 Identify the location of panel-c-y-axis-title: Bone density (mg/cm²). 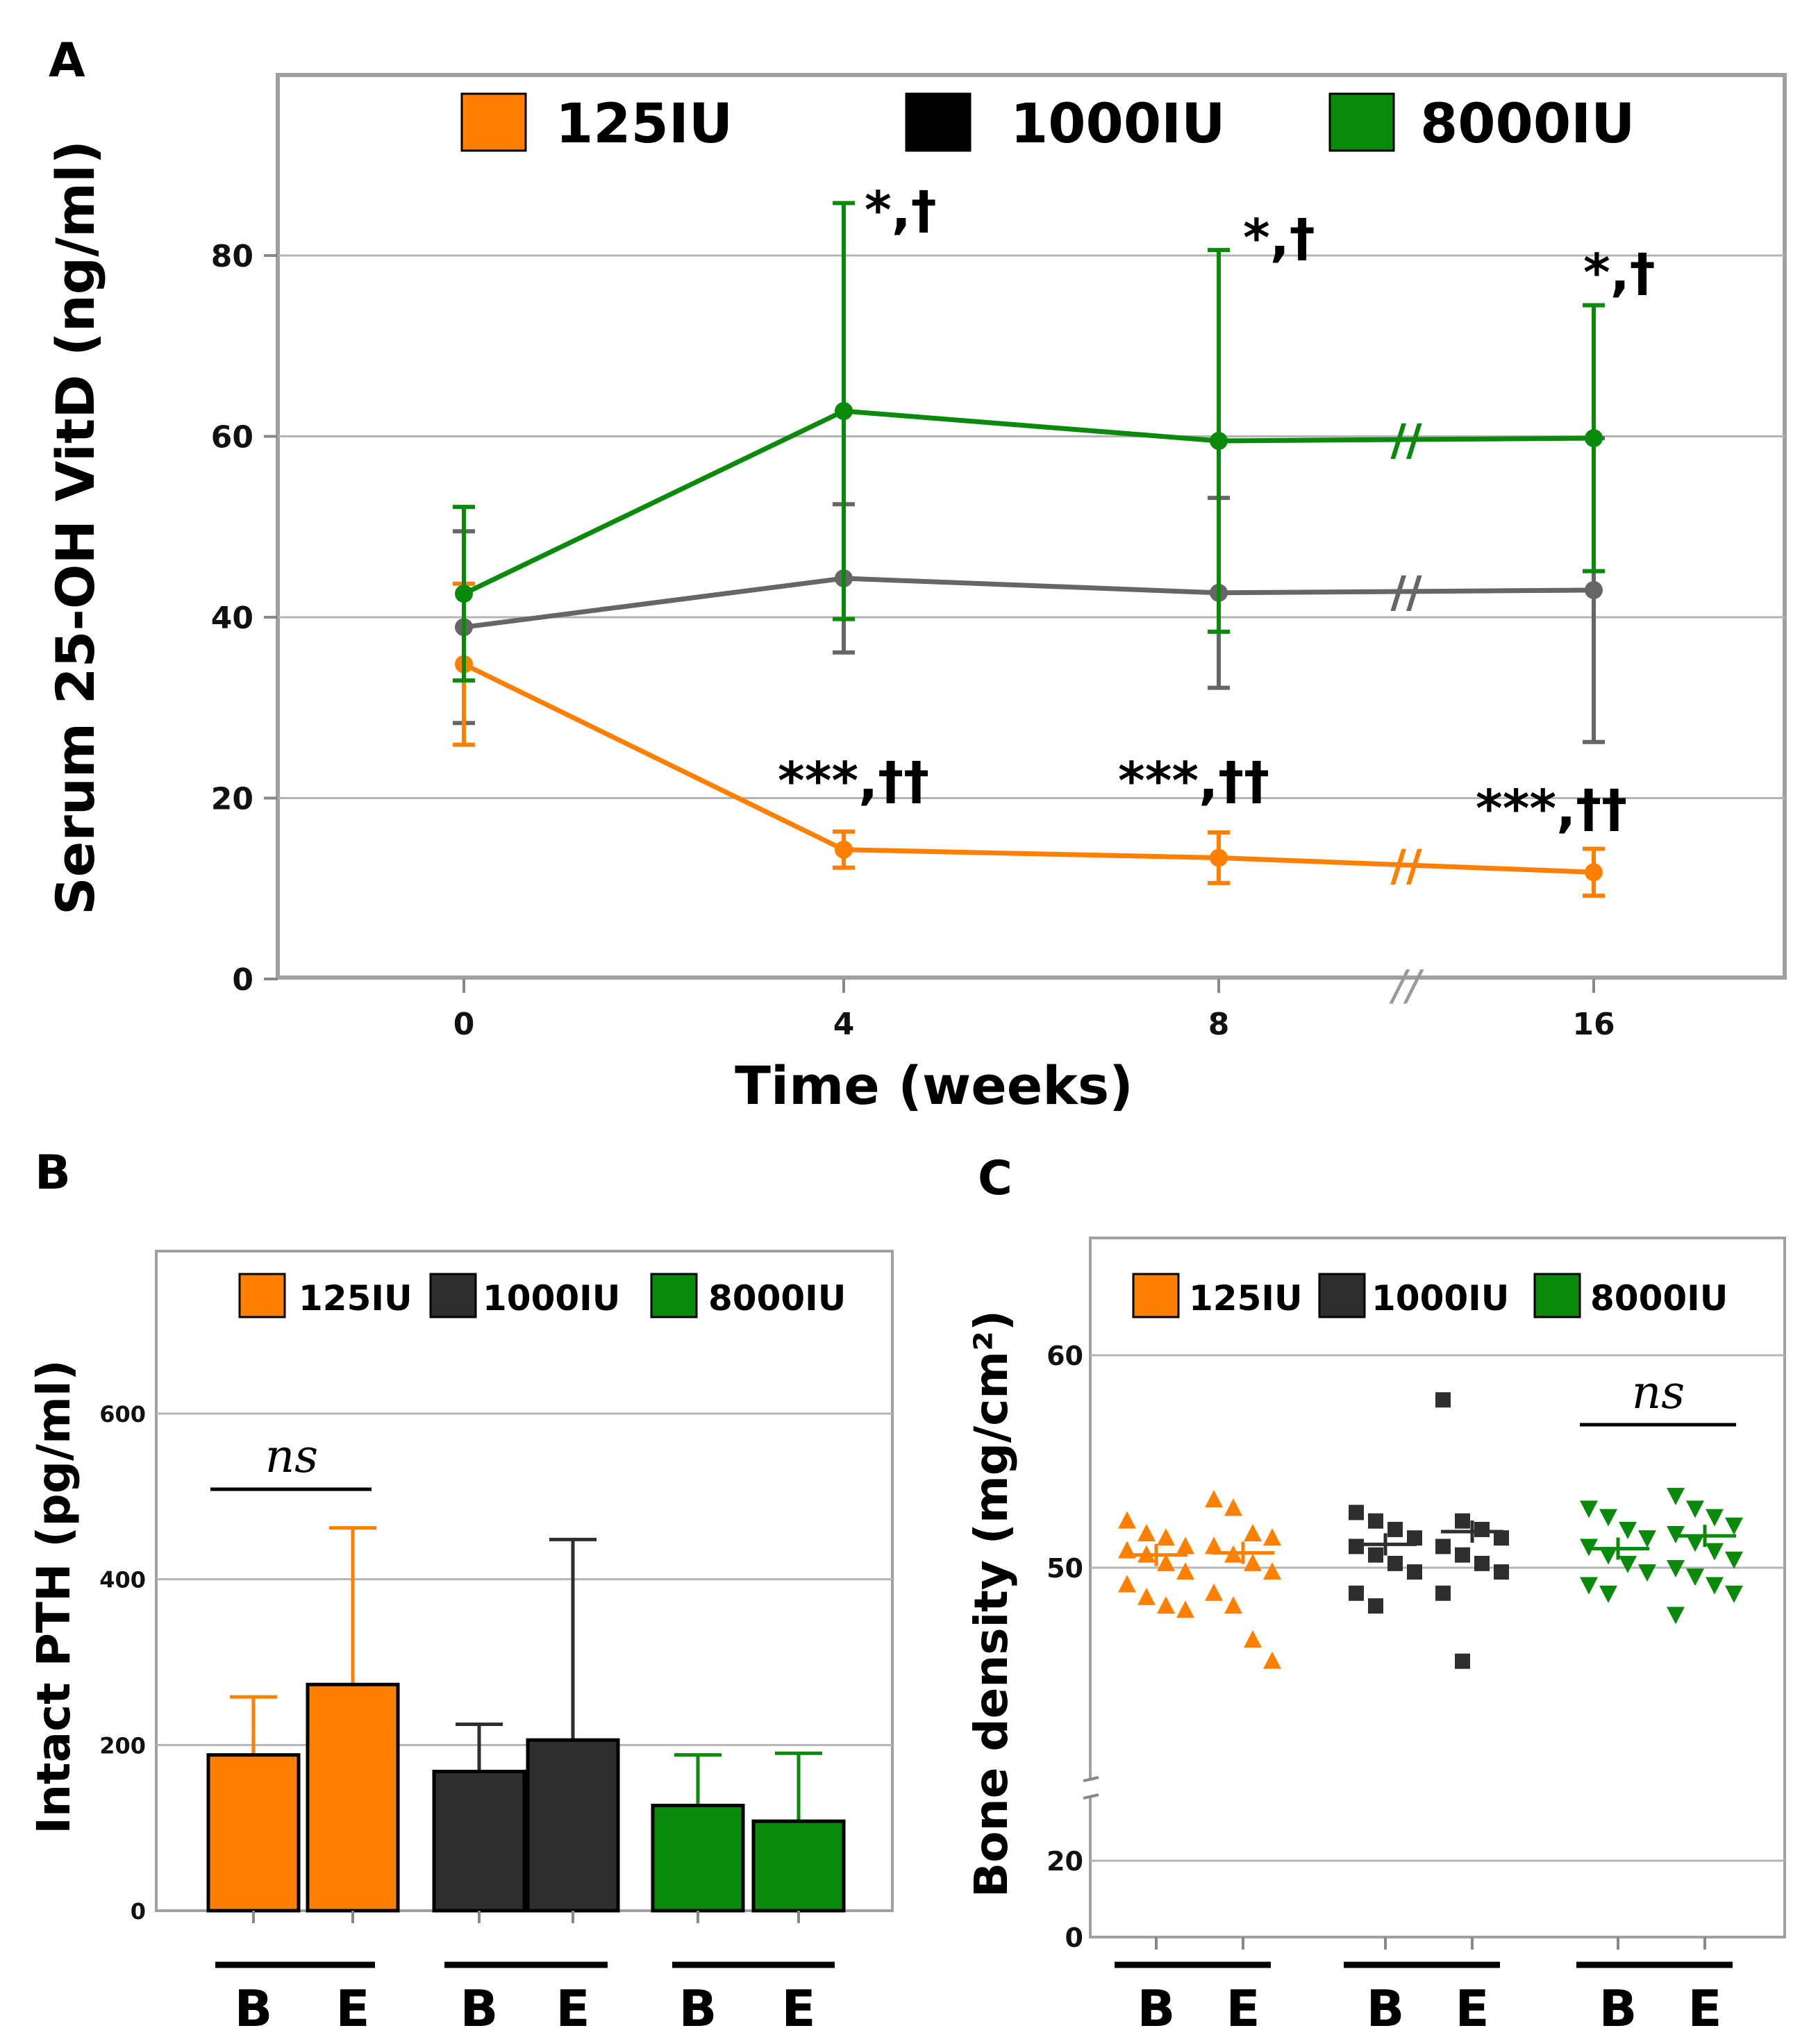
(991, 1604).